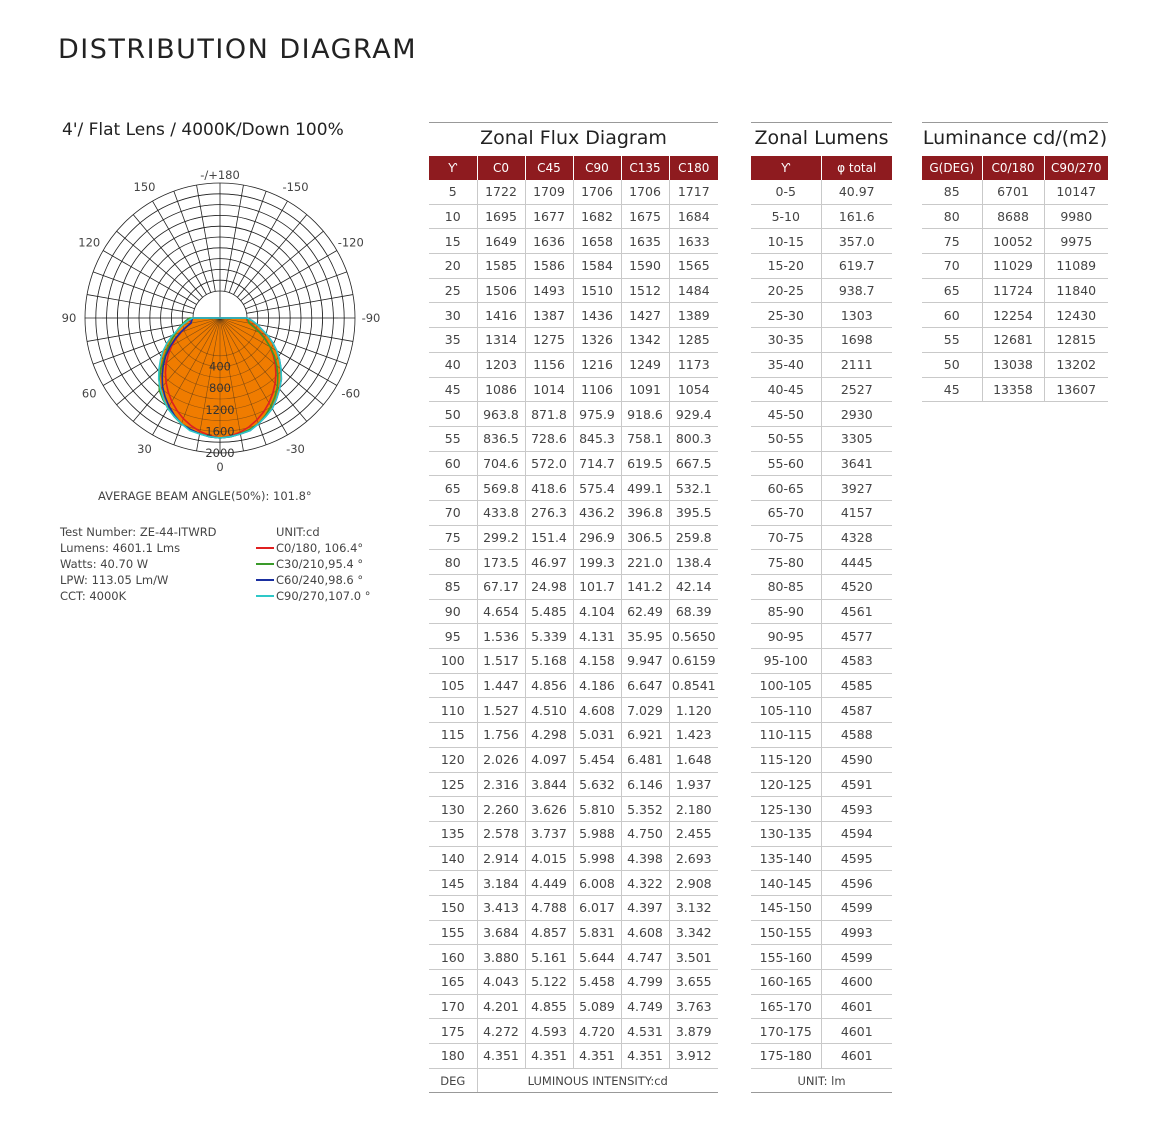  What do you see at coordinates (573, 1031) in the screenshot?
I see `table-row: 175 4.272 4.593 4.720 4.531 3.879` at bounding box center [573, 1031].